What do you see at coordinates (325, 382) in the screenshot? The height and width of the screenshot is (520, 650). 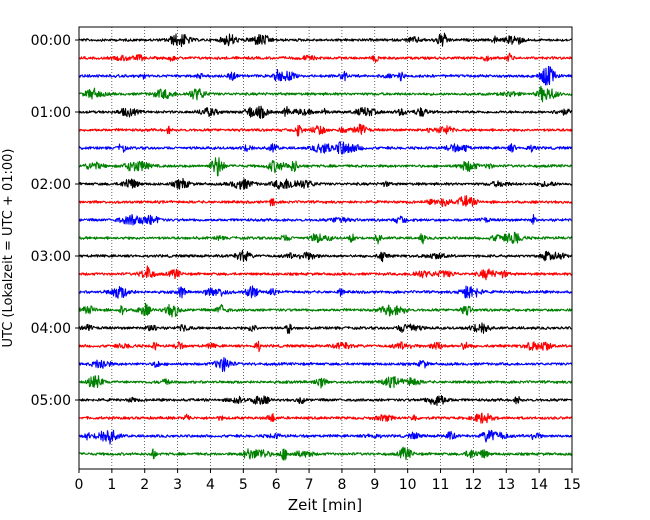 I see `trace-04:45` at bounding box center [325, 382].